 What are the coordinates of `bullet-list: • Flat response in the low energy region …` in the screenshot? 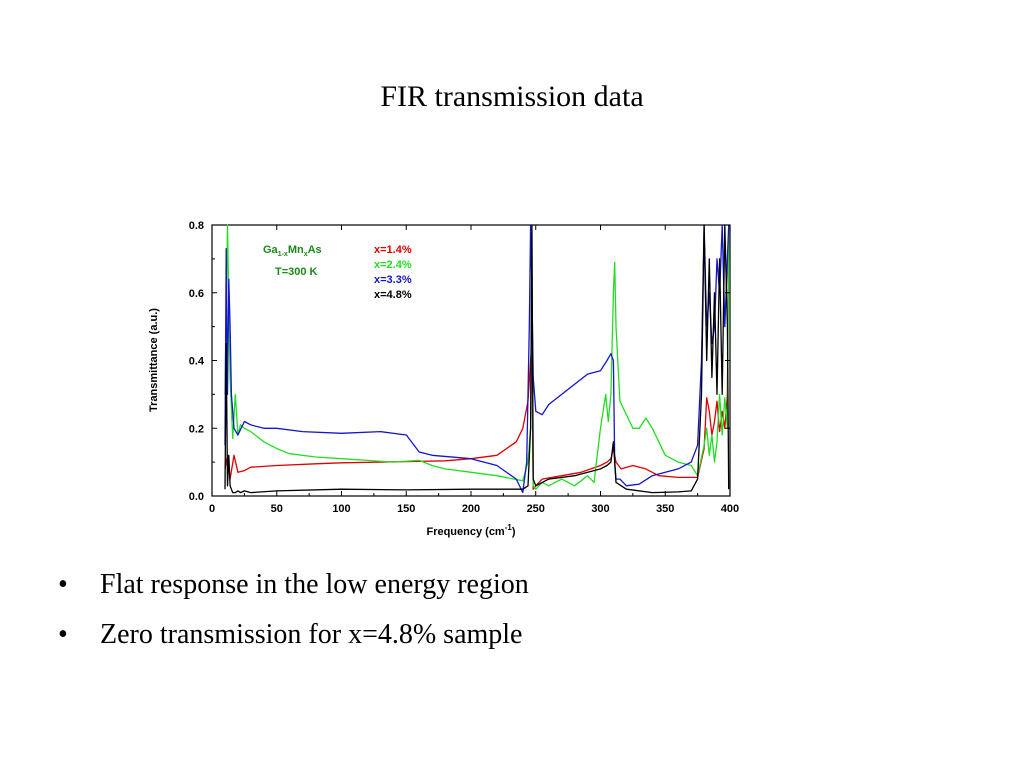 It's located at (508, 610).